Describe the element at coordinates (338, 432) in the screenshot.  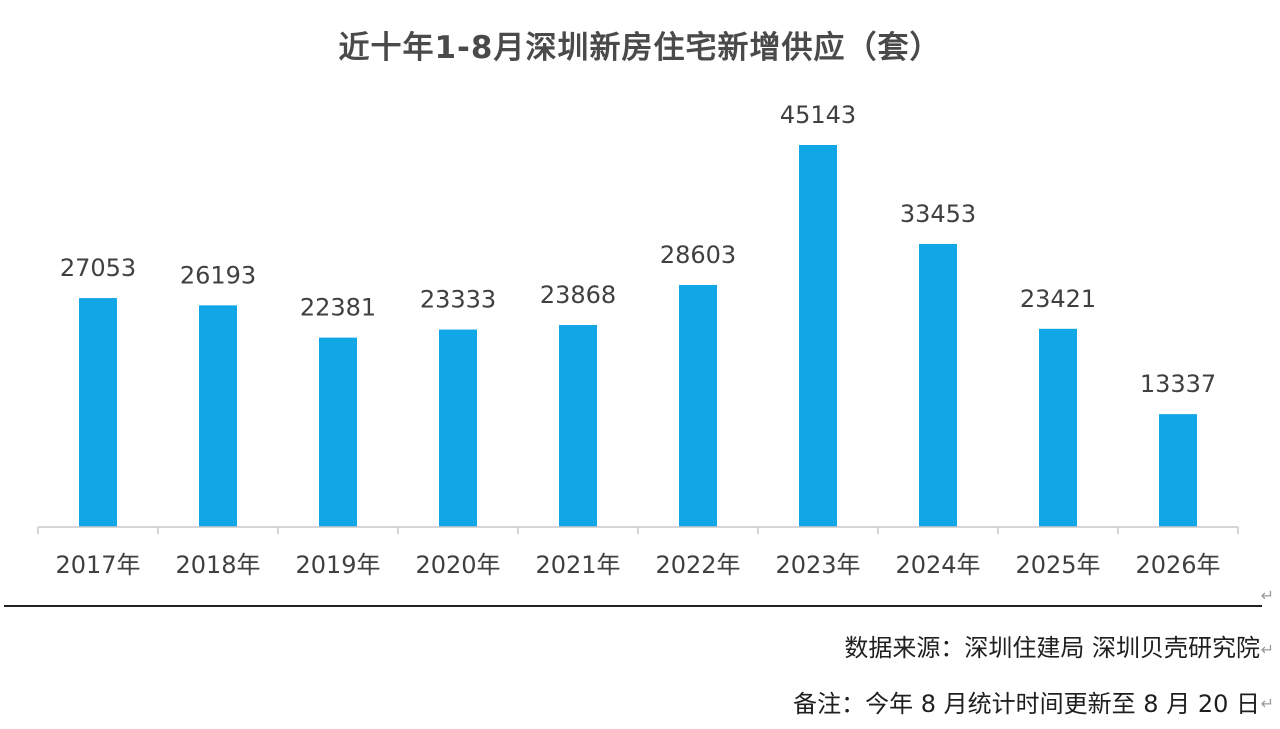
I see `bar-2019年` at that location.